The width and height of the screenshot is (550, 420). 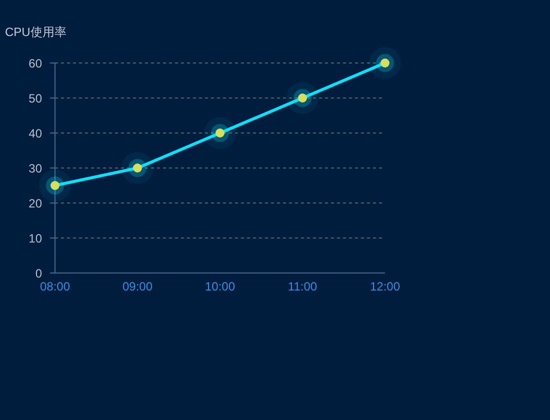 I want to click on y-tick-label: 30, so click(x=35, y=168).